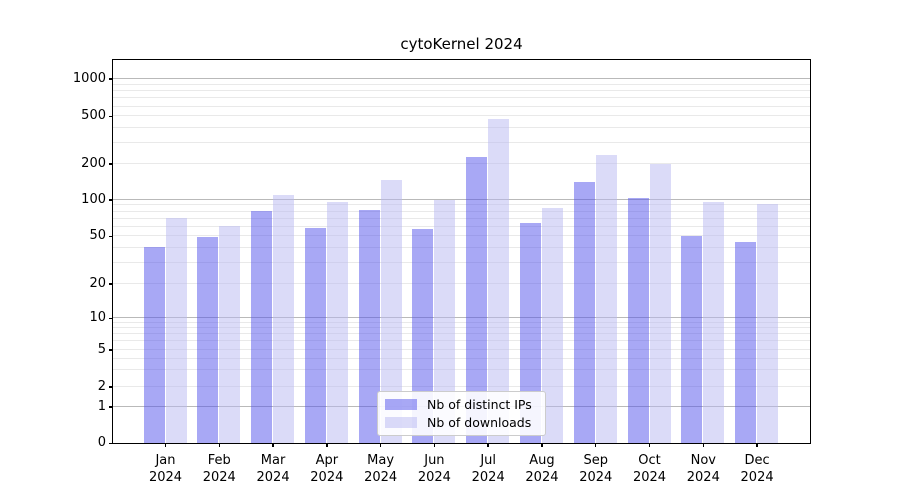 This screenshot has width=900, height=500. Describe the element at coordinates (101, 406) in the screenshot. I see `y-tick-label: 1` at that location.